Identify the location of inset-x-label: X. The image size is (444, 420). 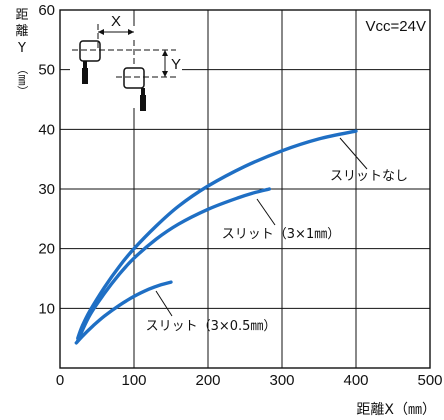
(116, 21).